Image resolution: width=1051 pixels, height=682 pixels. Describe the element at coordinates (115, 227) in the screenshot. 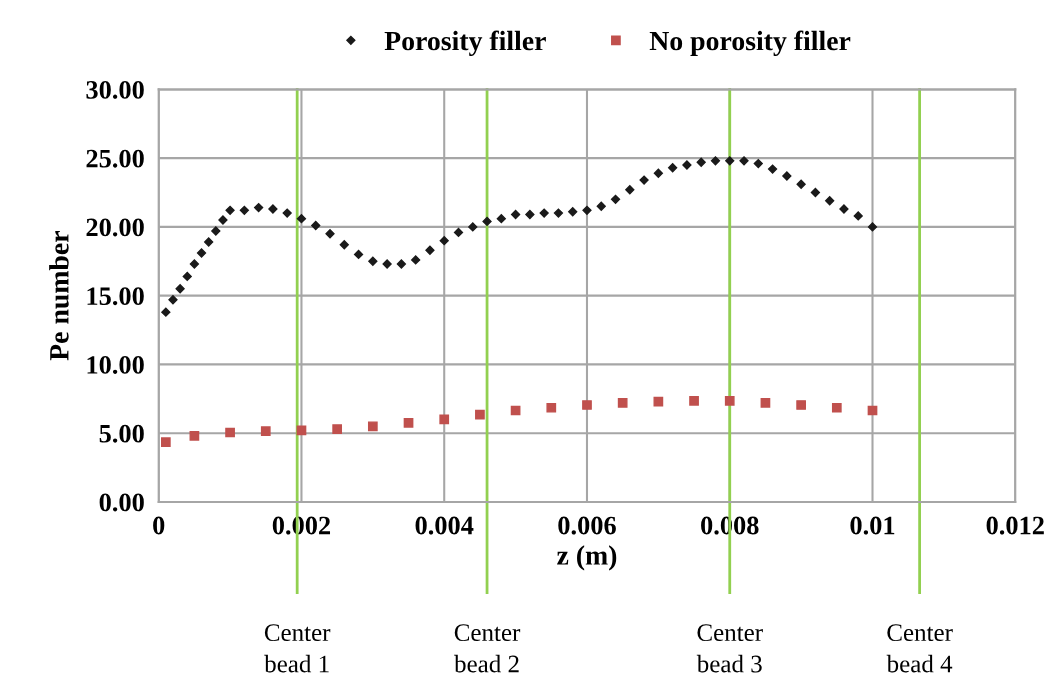

I see `y-tick-label: 20.00` at that location.